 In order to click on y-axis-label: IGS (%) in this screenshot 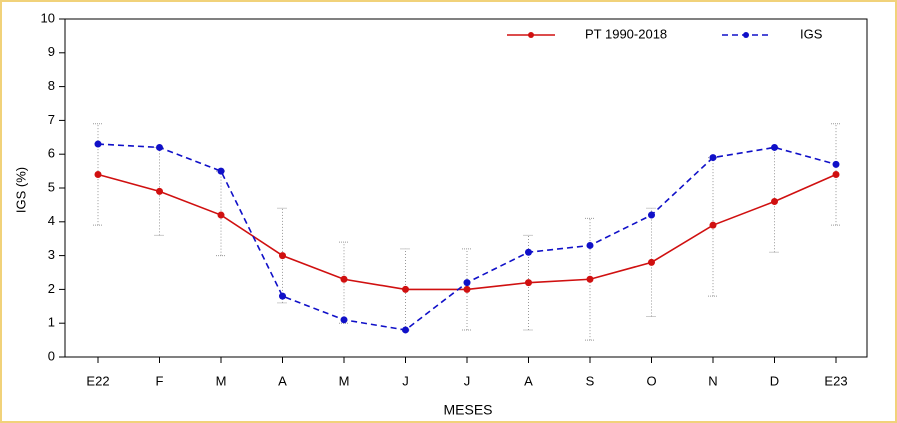, I will do `click(20, 190)`.